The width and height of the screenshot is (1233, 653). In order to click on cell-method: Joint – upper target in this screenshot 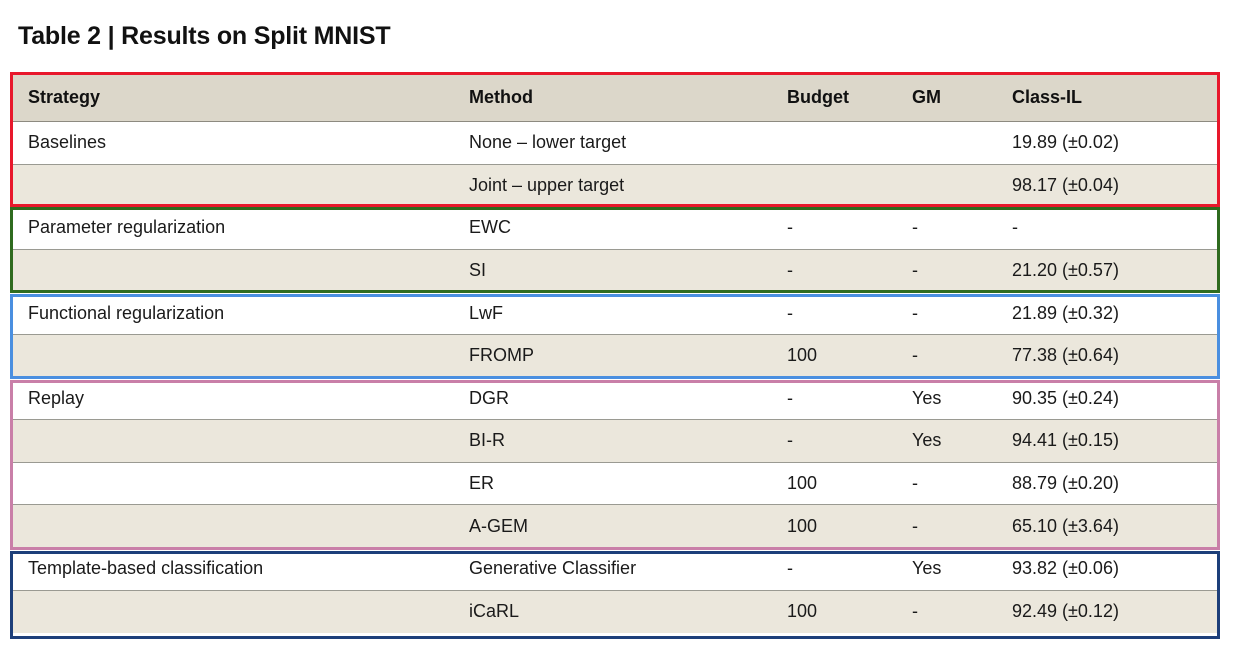, I will do `click(547, 184)`.